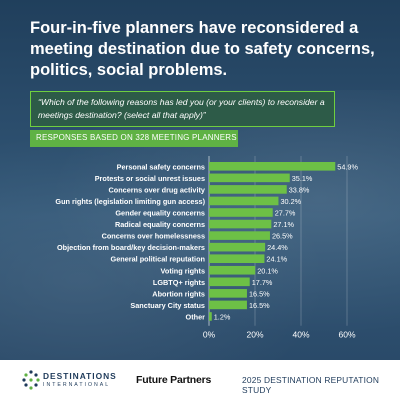 The height and width of the screenshot is (400, 400). What do you see at coordinates (267, 270) in the screenshot?
I see `value-label: 20.1%` at bounding box center [267, 270].